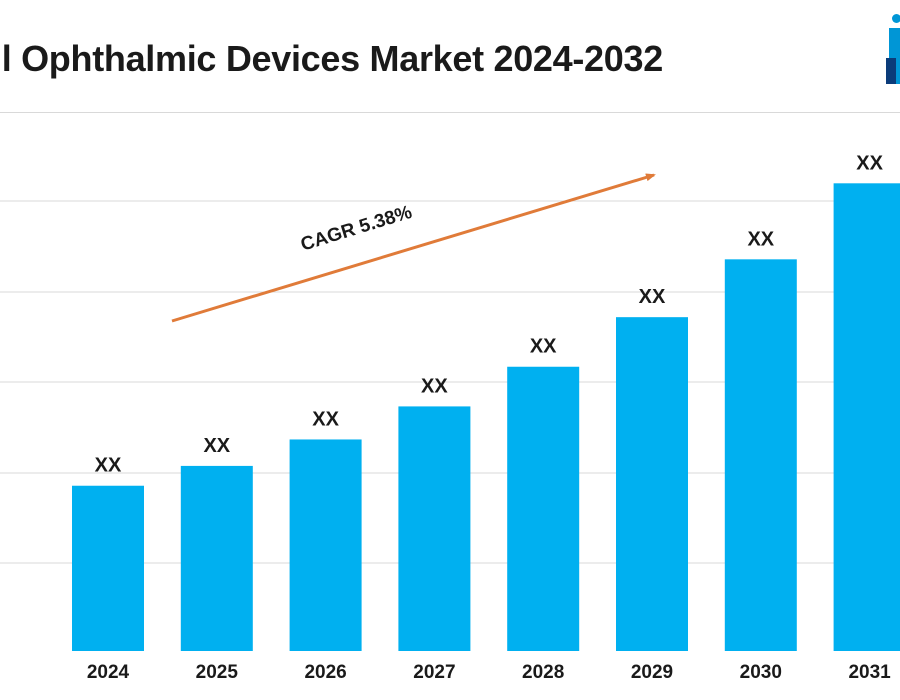 The height and width of the screenshot is (700, 900). Describe the element at coordinates (216, 558) in the screenshot. I see `bar-2025` at that location.